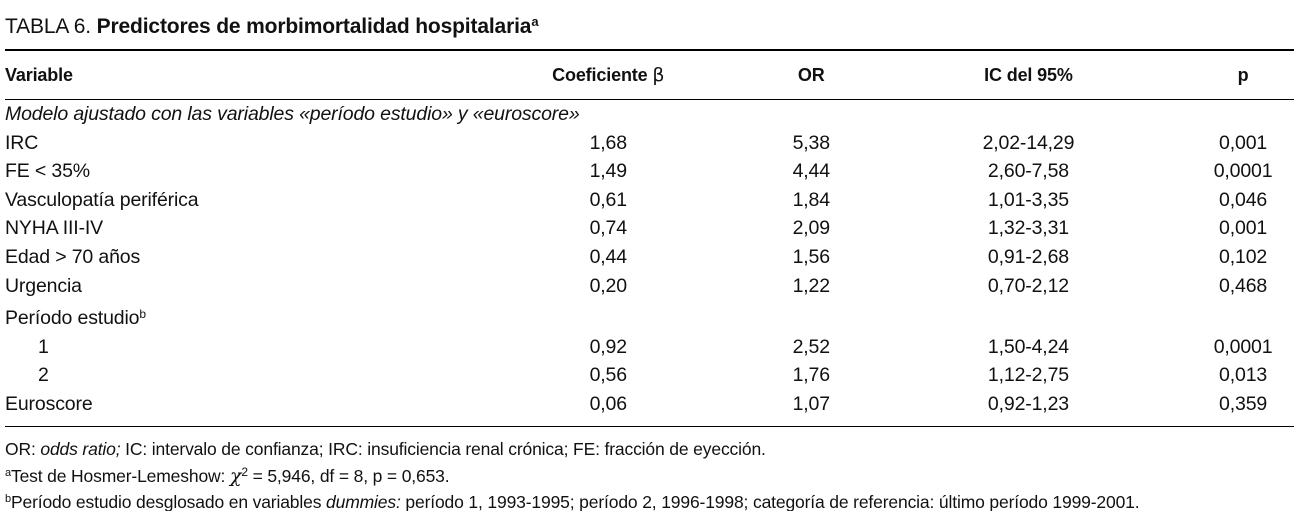 This screenshot has width=1299, height=511. What do you see at coordinates (1028, 171) in the screenshot?
I see `cell-ic95: 2,60-7,58` at bounding box center [1028, 171].